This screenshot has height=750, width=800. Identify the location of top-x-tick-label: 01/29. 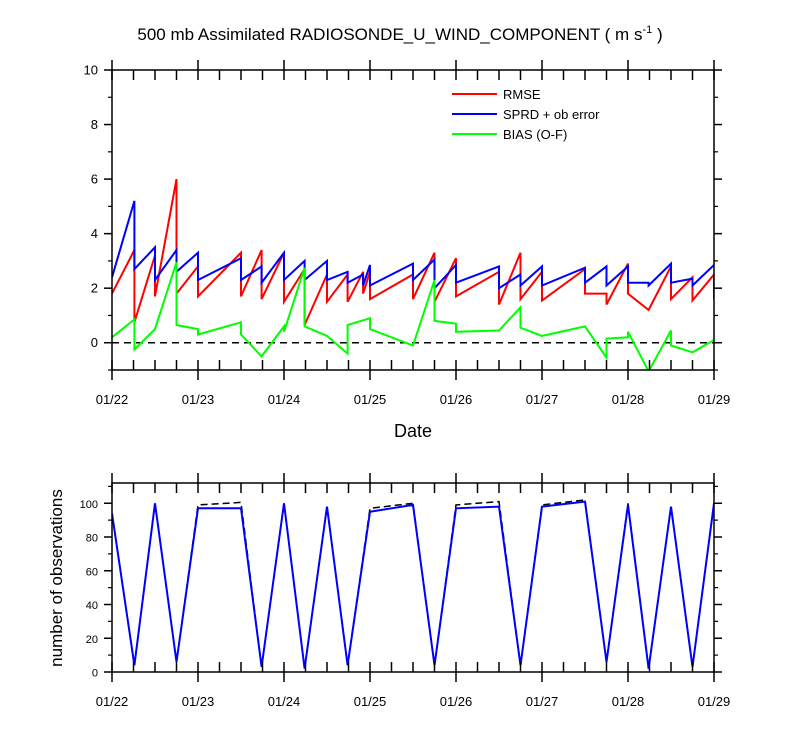
(714, 399).